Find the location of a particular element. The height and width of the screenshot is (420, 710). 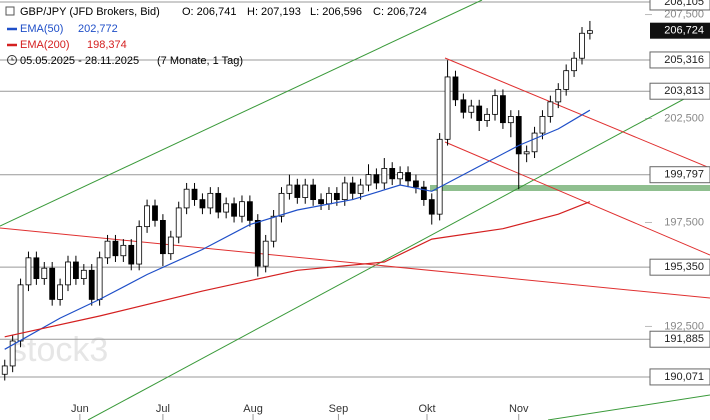

clock-icon is located at coordinates (12, 60).